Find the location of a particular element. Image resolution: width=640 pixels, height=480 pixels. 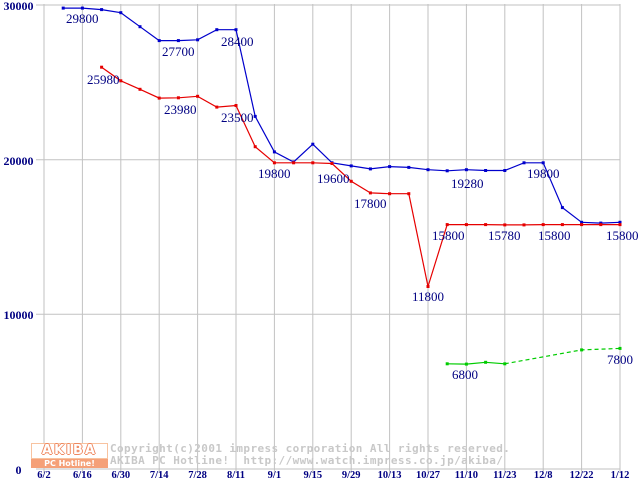

data-point-label: 7800 is located at coordinates (620, 359).